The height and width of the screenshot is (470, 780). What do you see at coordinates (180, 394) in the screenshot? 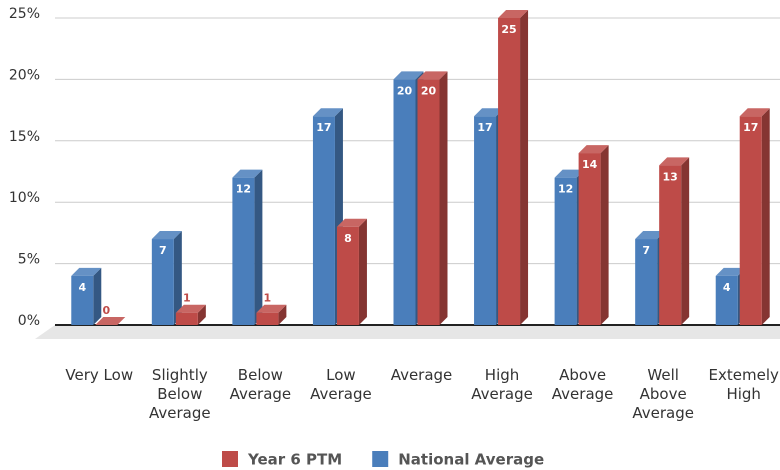
I see `x-tick-label: Slightly Below Average` at bounding box center [180, 394].